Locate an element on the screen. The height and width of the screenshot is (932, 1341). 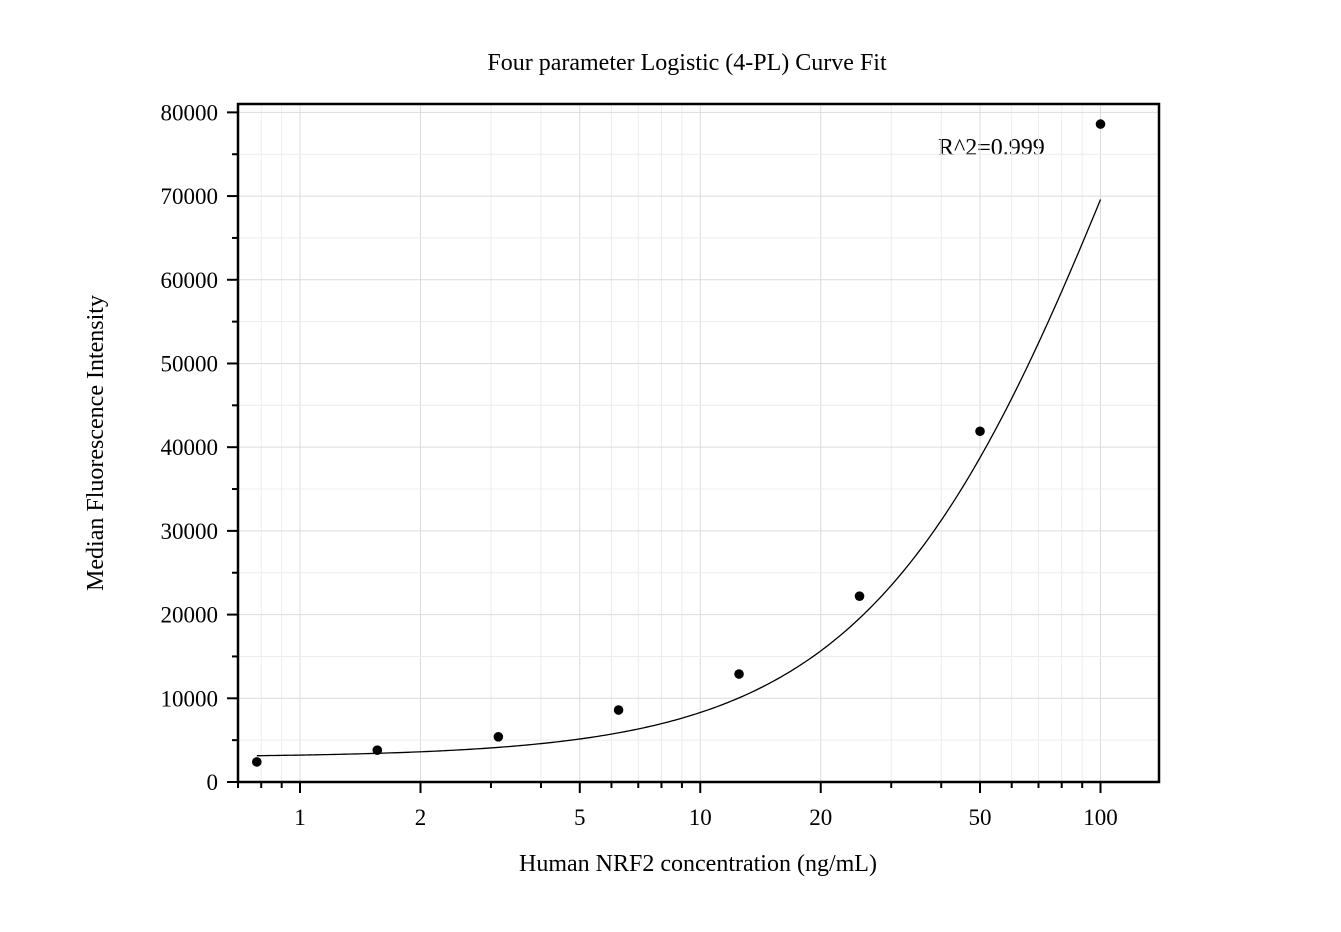
y-tick-label: 10000 is located at coordinates (190, 698).